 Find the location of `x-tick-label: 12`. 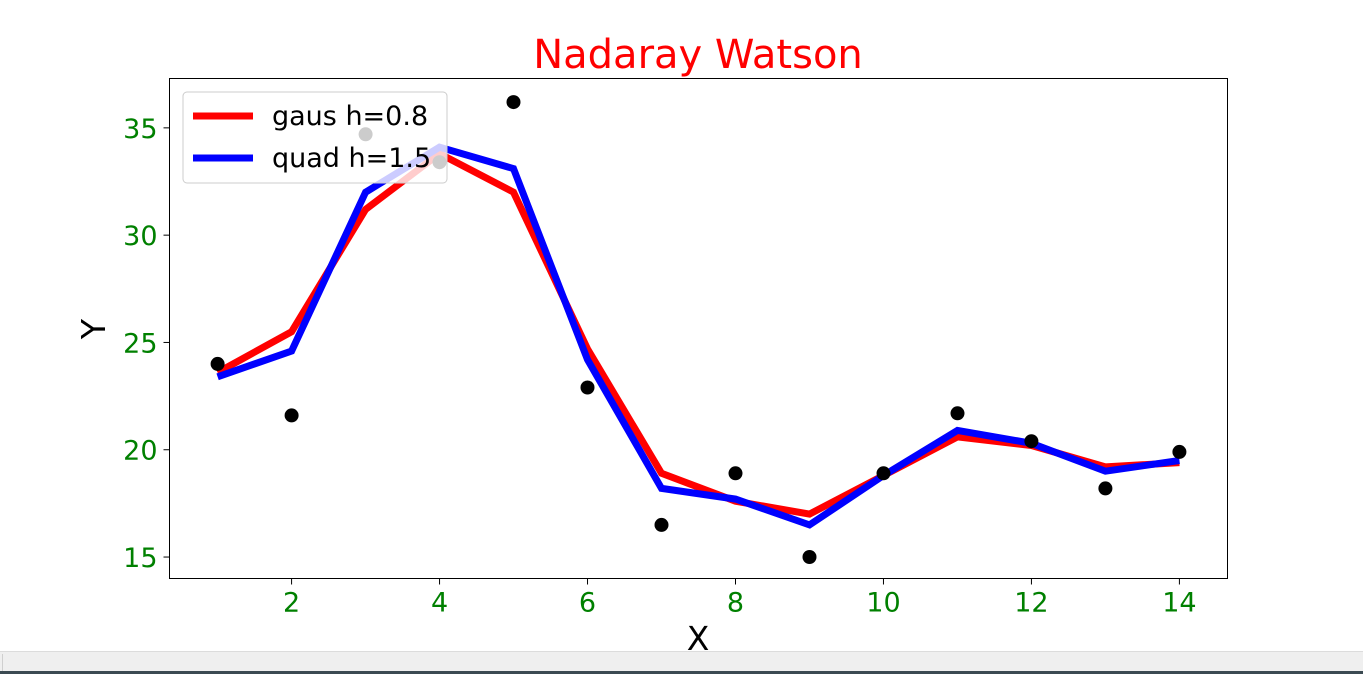

x-tick-label: 12 is located at coordinates (1031, 603).